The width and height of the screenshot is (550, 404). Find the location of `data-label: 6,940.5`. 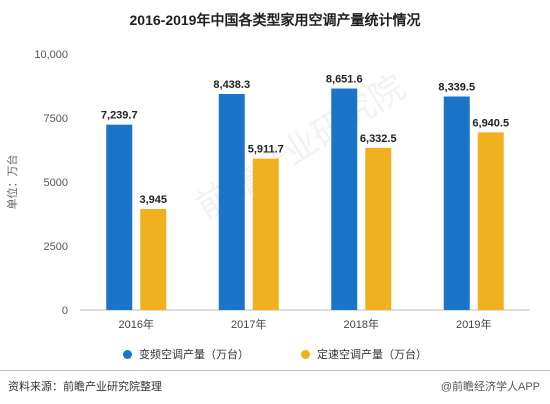

data-label: 6,940.5 is located at coordinates (490, 123).